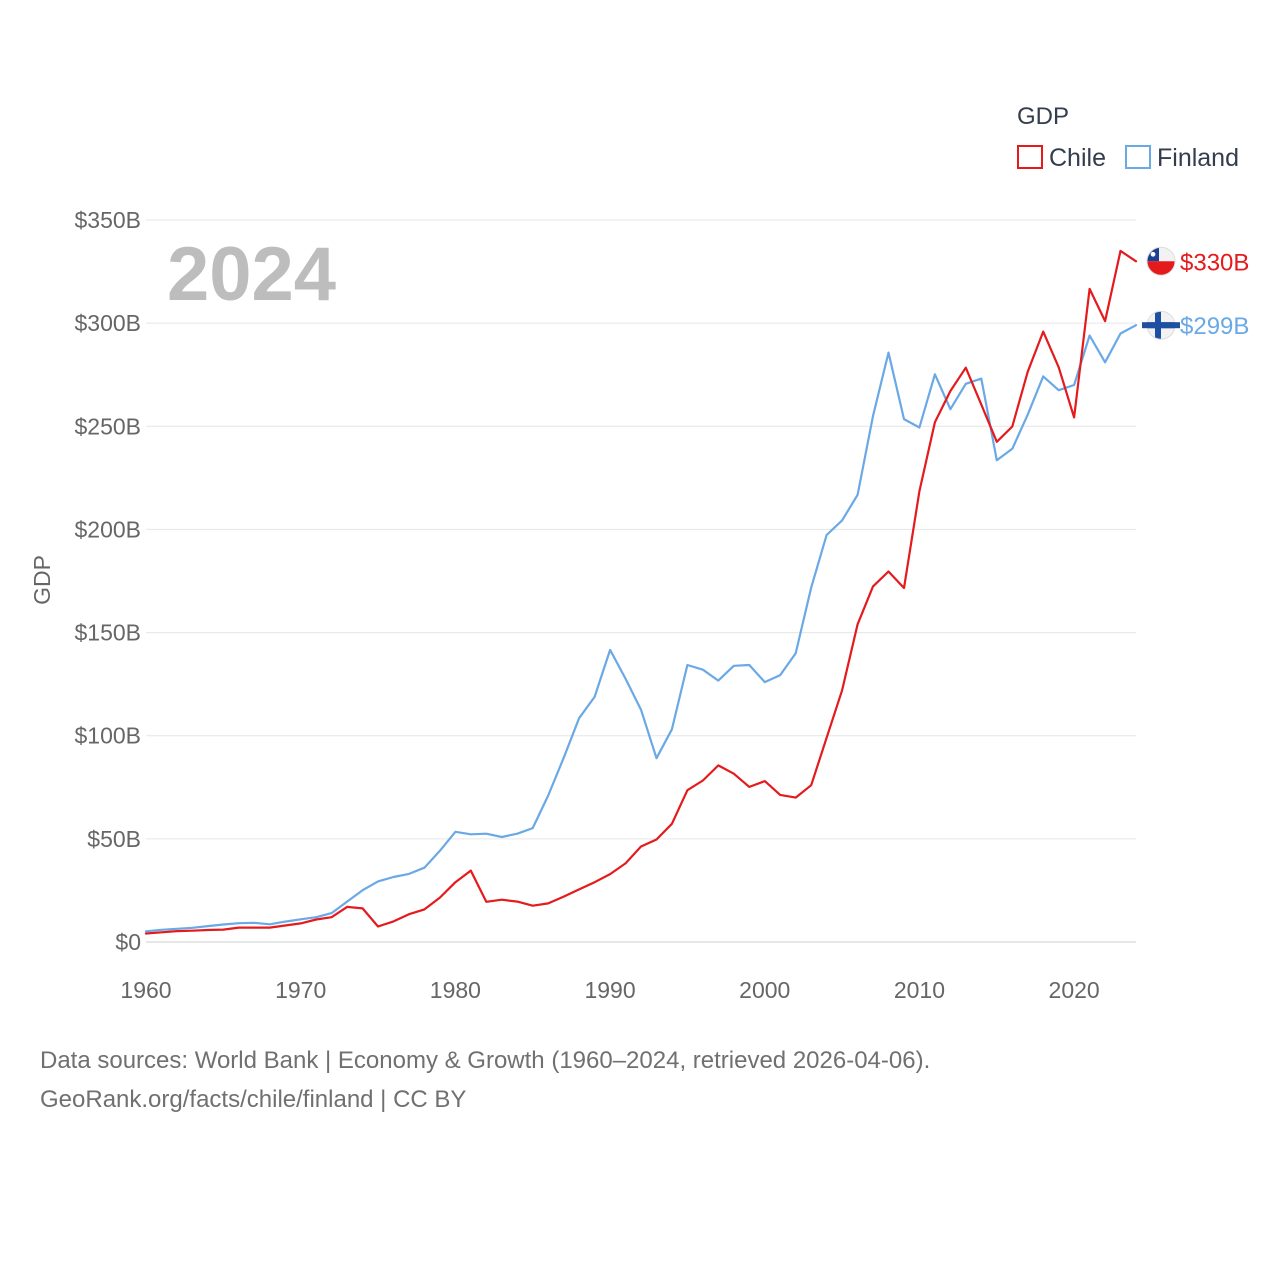  Describe the element at coordinates (1128, 137) in the screenshot. I see `legend: GDP Chile Finland` at that location.